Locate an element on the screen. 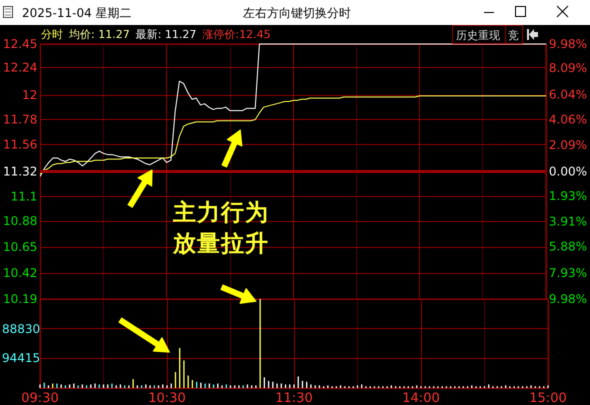 The image size is (590, 405). y-tick-label: 12 is located at coordinates (30, 95).